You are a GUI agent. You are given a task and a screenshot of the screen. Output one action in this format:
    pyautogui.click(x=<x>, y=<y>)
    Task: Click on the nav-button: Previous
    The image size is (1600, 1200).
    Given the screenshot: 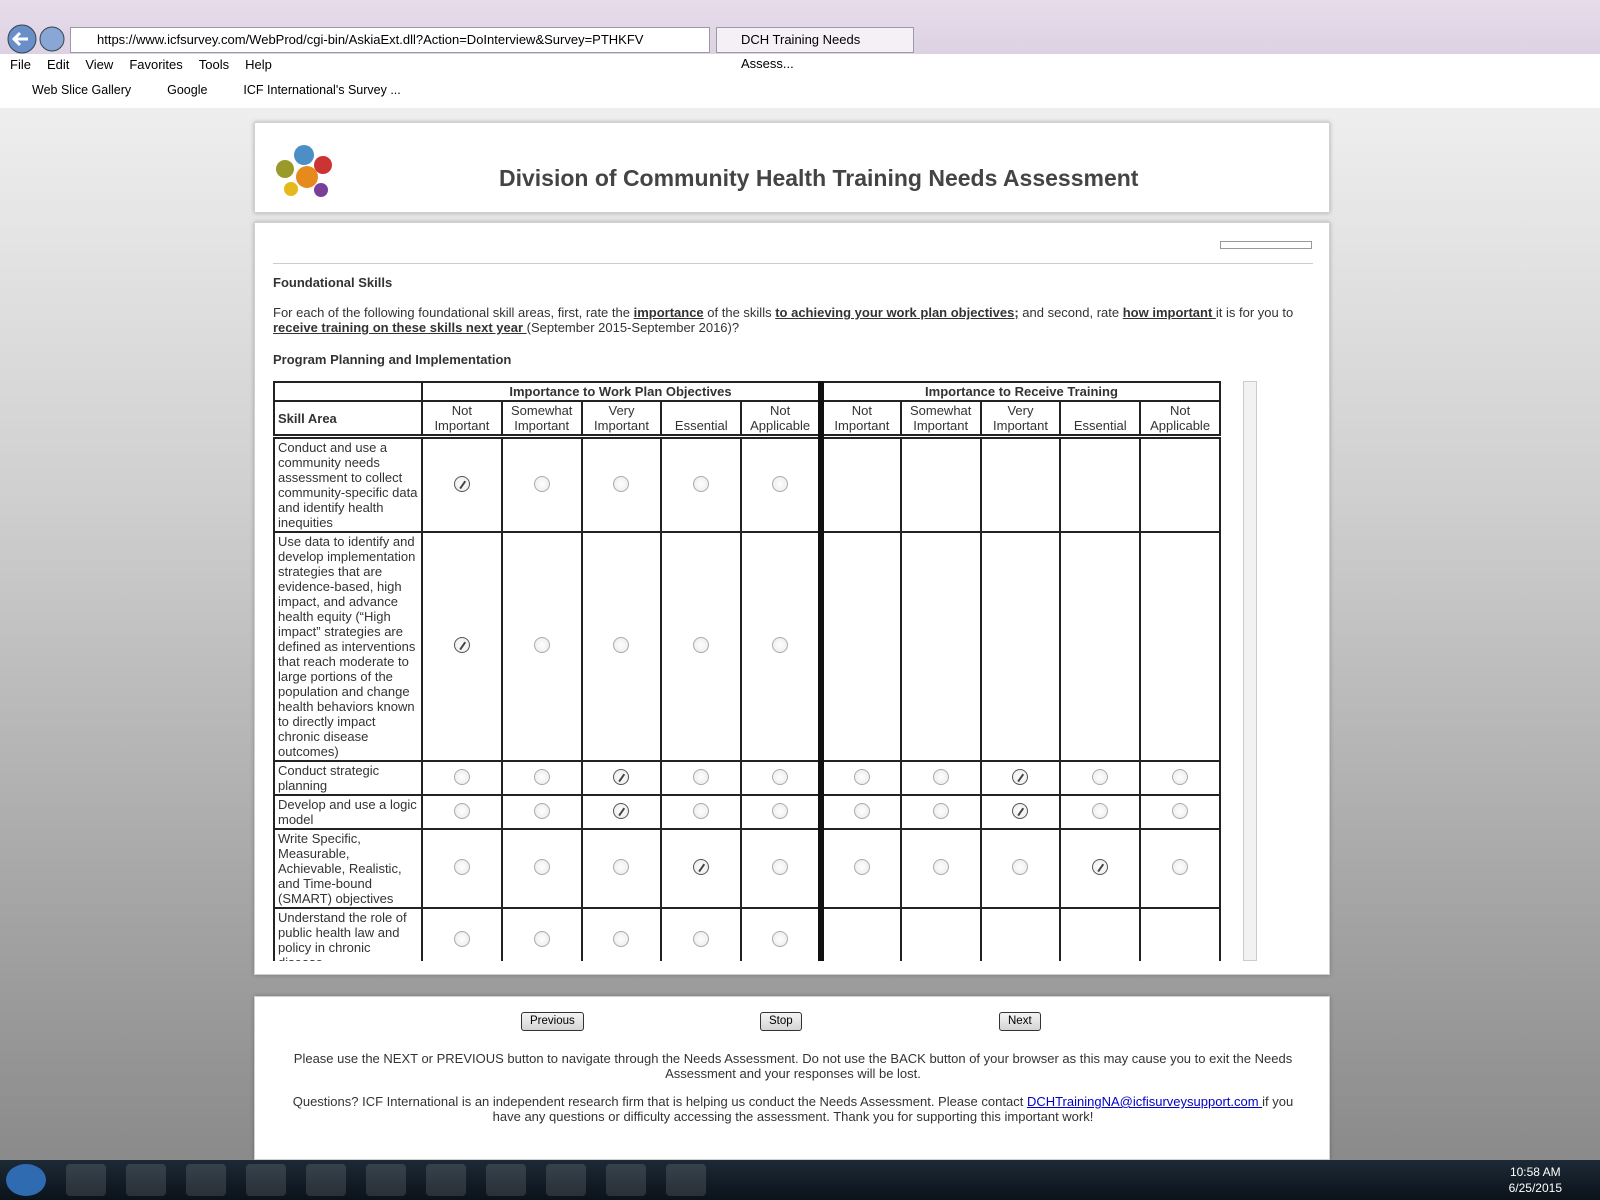 What is the action you would take?
    pyautogui.click(x=552, y=1021)
    